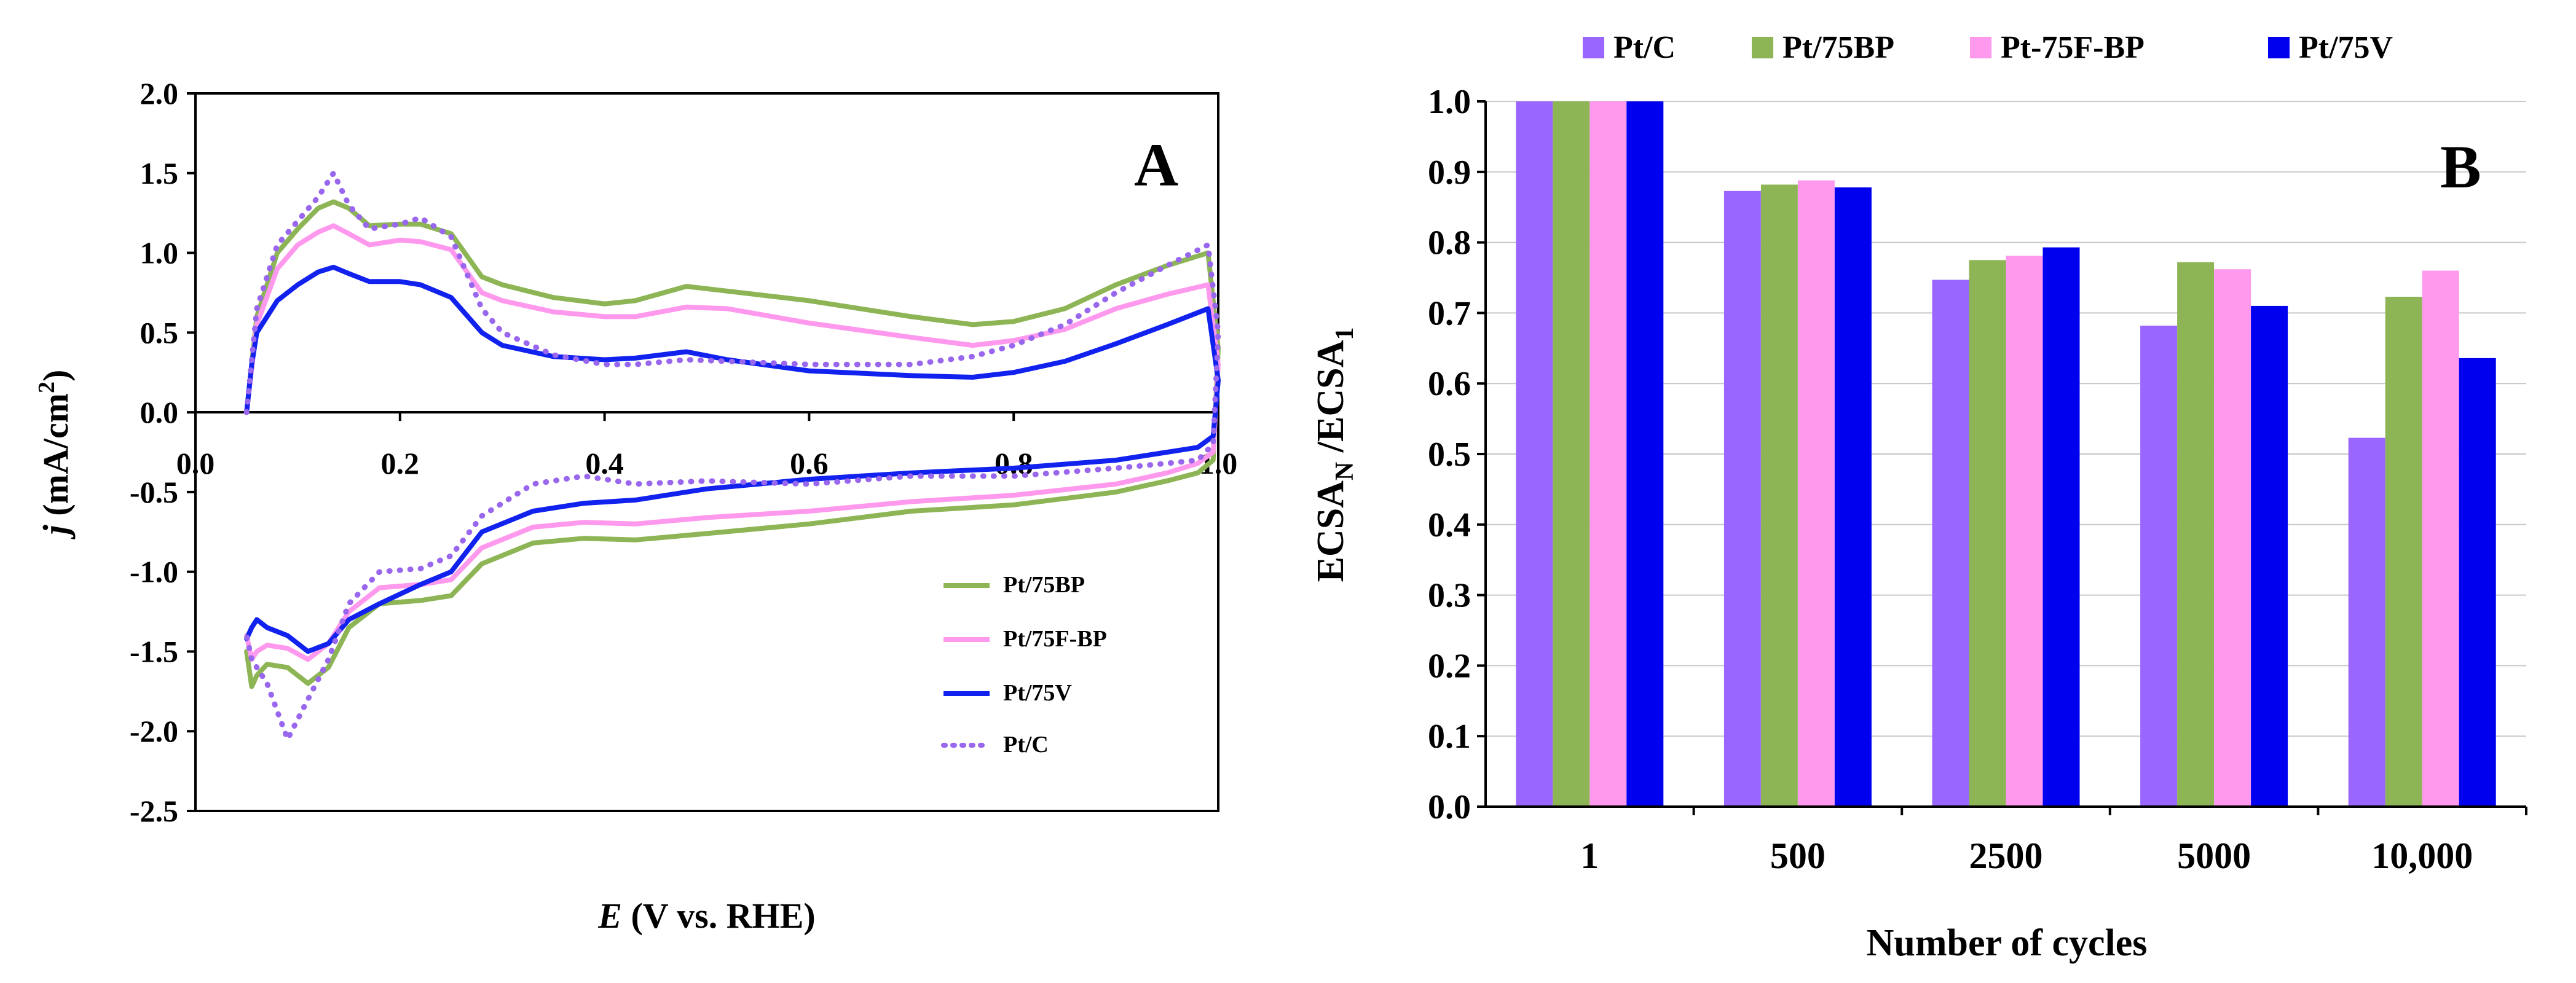  What do you see at coordinates (1026, 745) in the screenshot?
I see `legend-label-ptc: Pt/C` at bounding box center [1026, 745].